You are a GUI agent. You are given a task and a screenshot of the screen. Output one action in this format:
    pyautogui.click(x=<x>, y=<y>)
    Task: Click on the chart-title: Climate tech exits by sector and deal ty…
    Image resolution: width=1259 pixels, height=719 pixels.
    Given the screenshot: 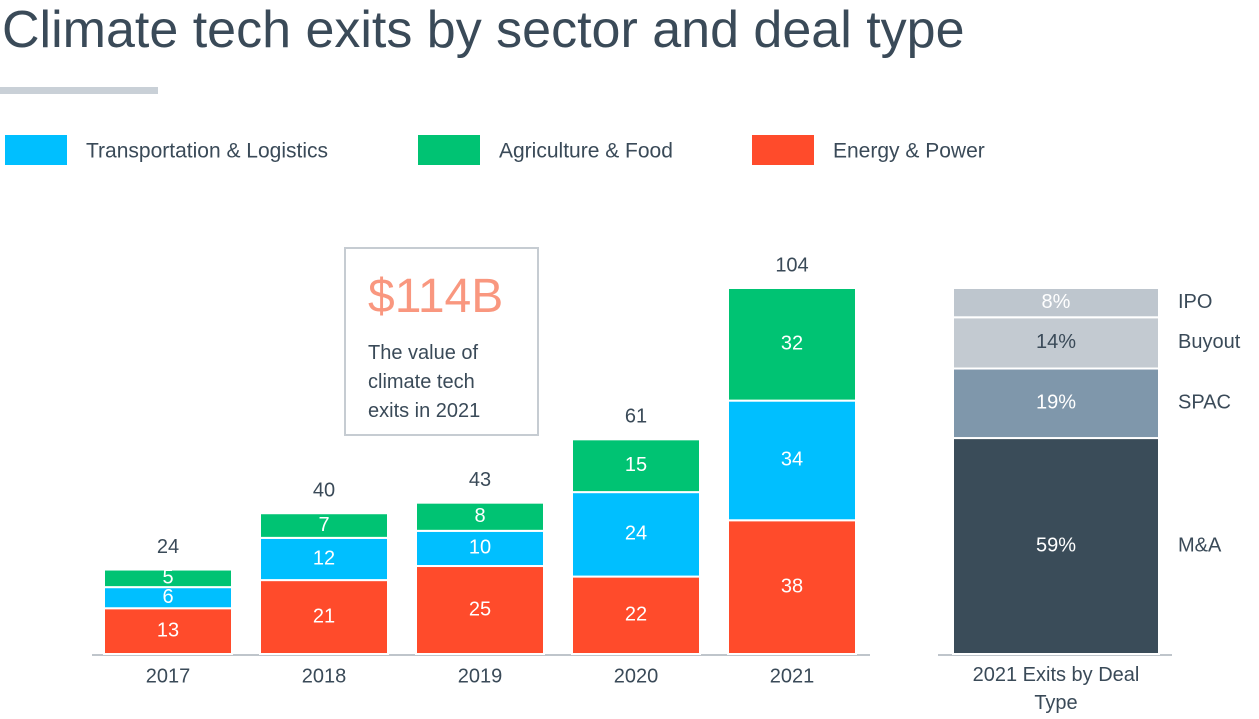 What is the action you would take?
    pyautogui.click(x=483, y=30)
    